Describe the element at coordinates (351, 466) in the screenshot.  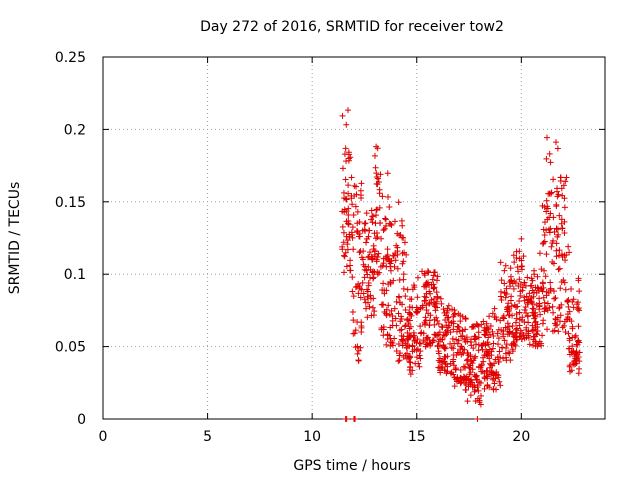
I see `x-axis-label: GPS time / hours` at that location.